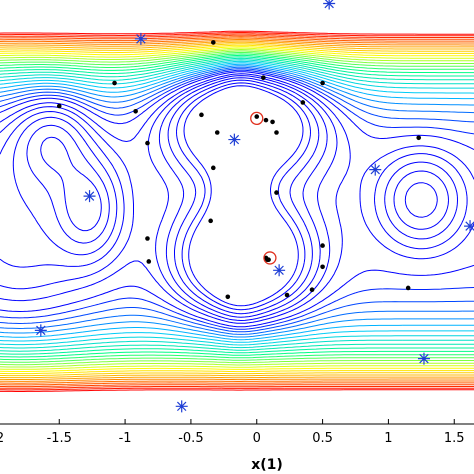  I want to click on x-axis-ticks: -1.5 -1 -0.5 0 0.5 1 1.5 2, so click(232, 432).